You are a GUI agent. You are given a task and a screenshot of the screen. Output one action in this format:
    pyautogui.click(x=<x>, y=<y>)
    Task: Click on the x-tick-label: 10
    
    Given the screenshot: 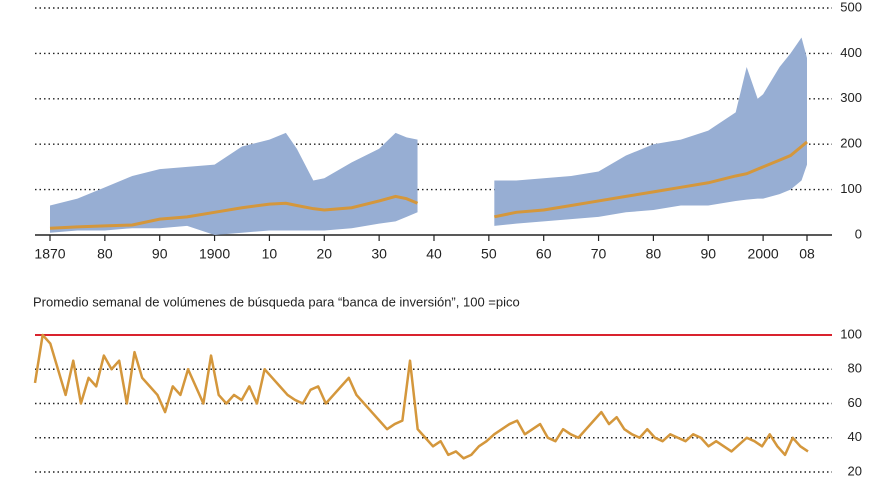 What is the action you would take?
    pyautogui.click(x=270, y=254)
    